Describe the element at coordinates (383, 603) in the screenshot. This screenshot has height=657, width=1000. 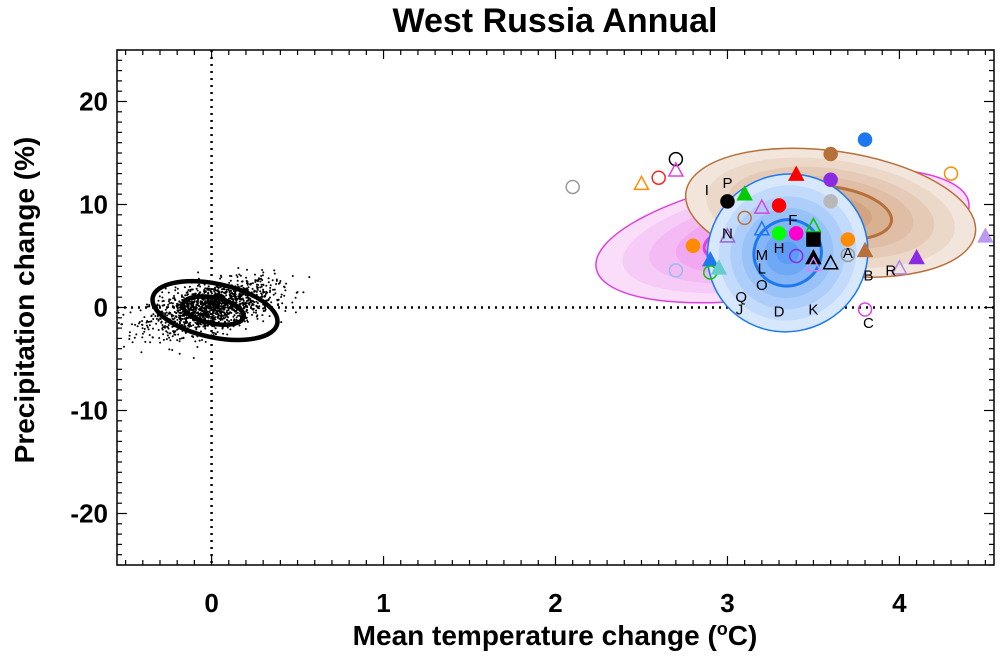
I see `x-tick-label: 1` at that location.